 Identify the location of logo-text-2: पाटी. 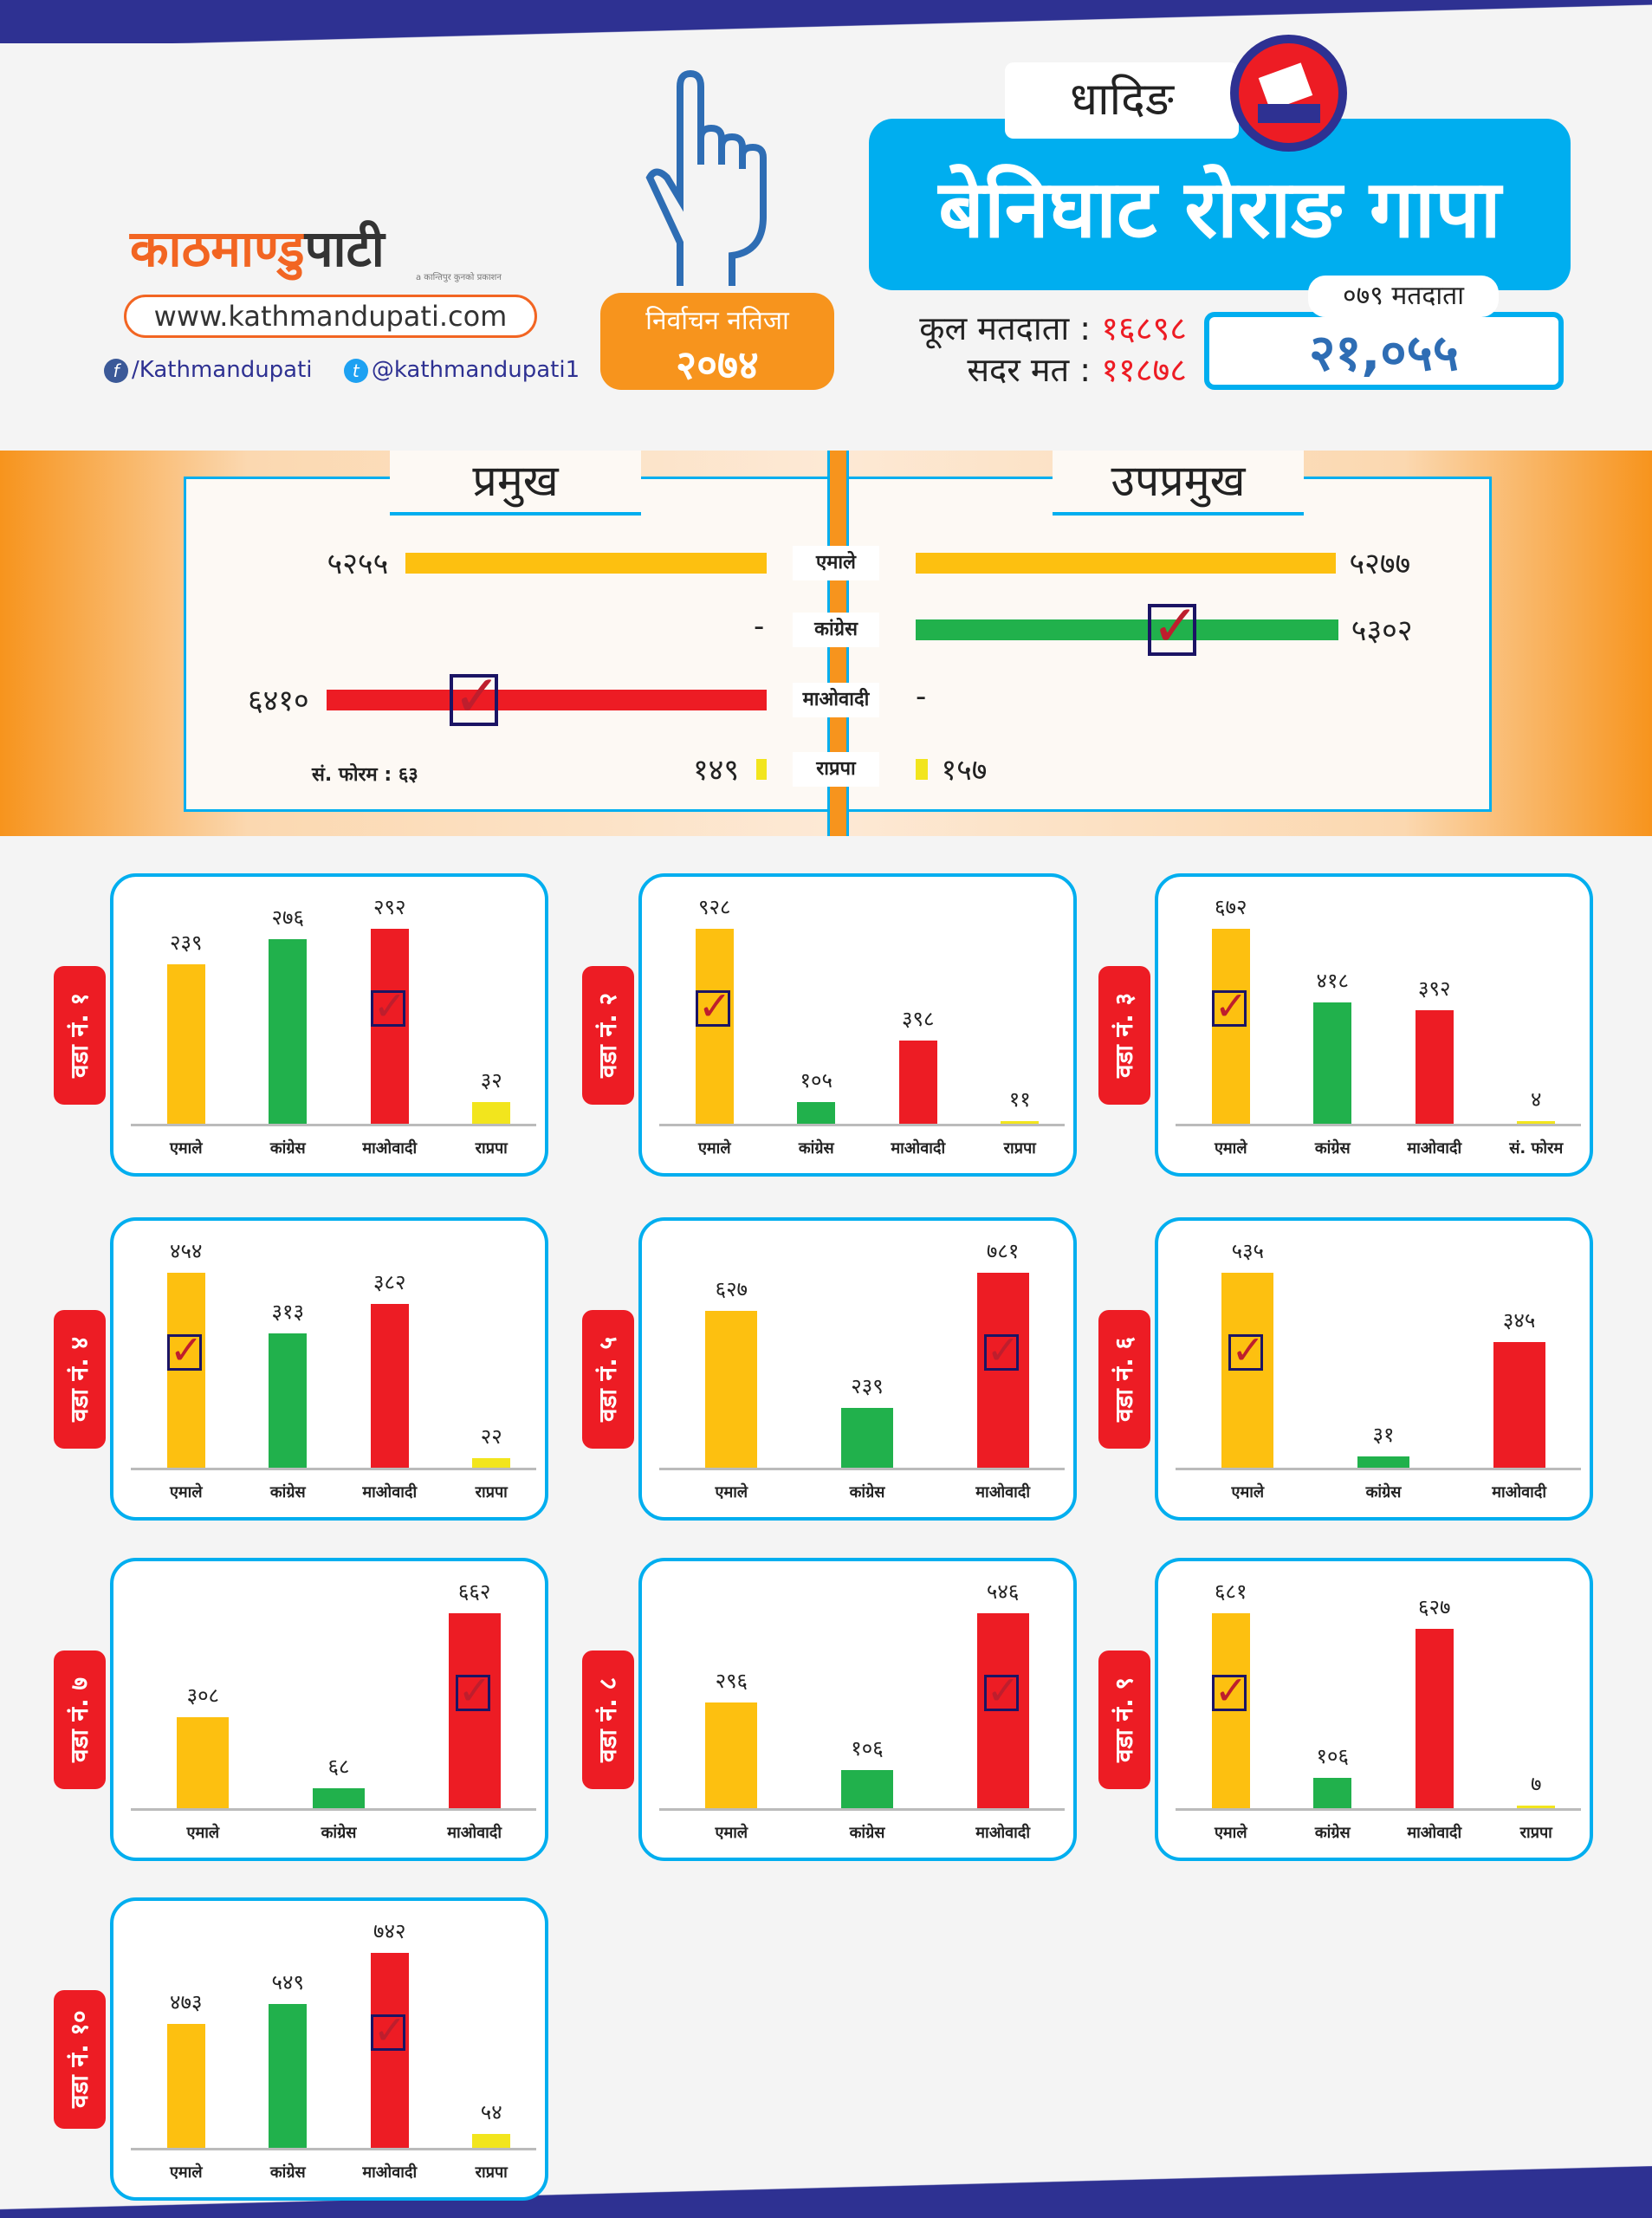
(344, 249).